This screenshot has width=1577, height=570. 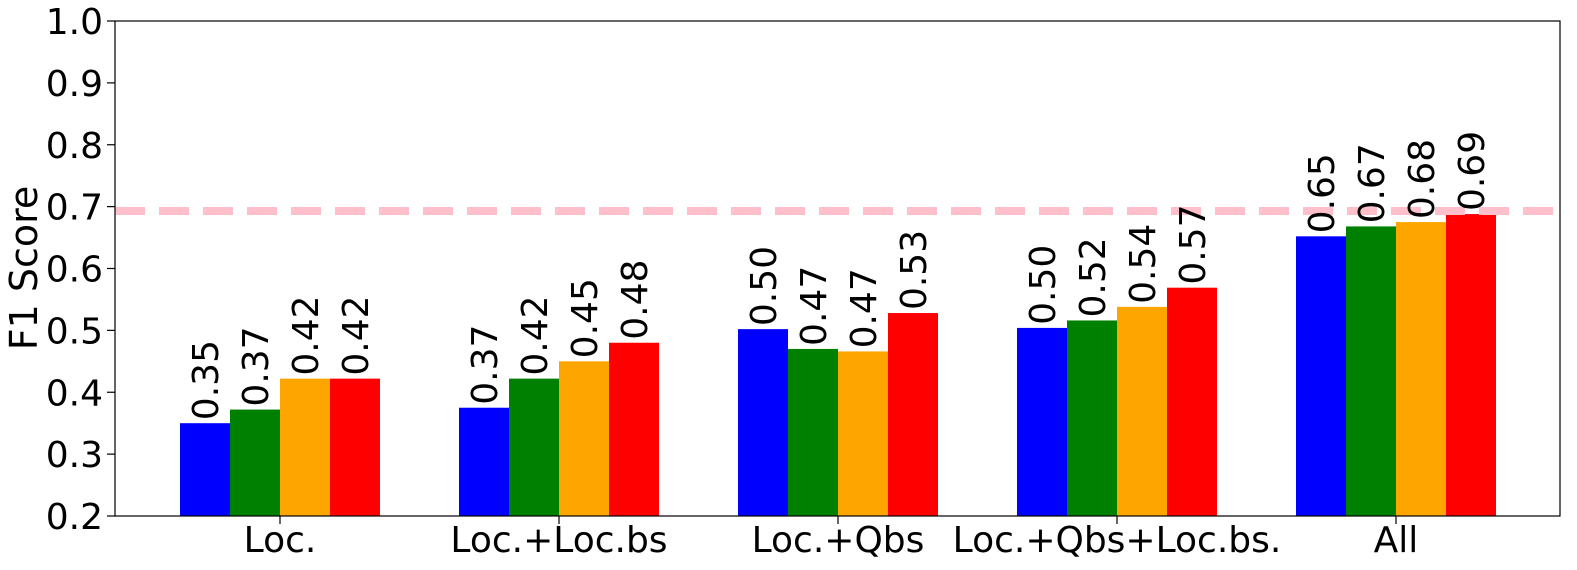 I want to click on data-label: 0.35, so click(x=206, y=380).